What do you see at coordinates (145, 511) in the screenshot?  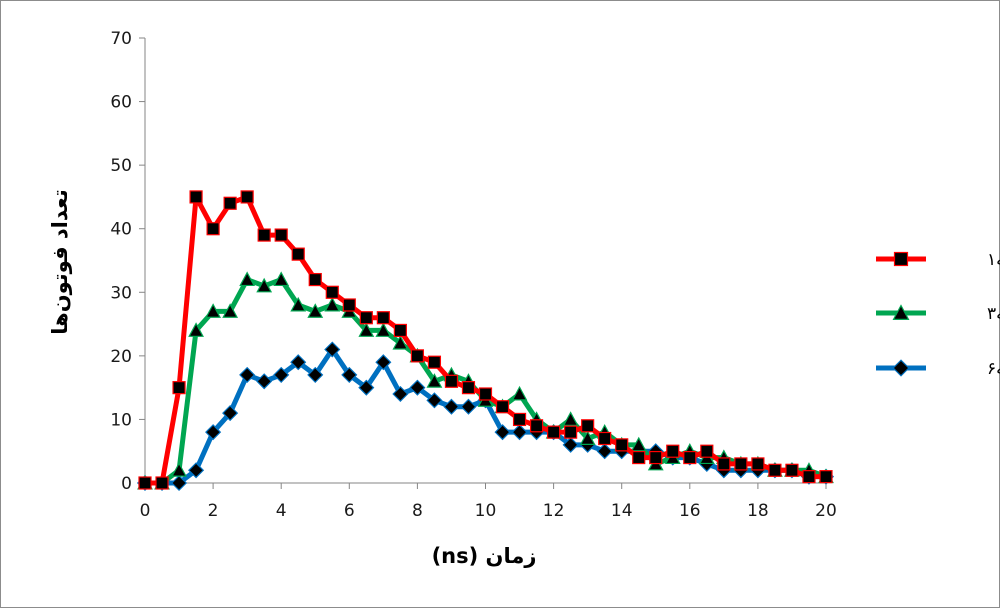 I see `x-tick-label: 0` at bounding box center [145, 511].